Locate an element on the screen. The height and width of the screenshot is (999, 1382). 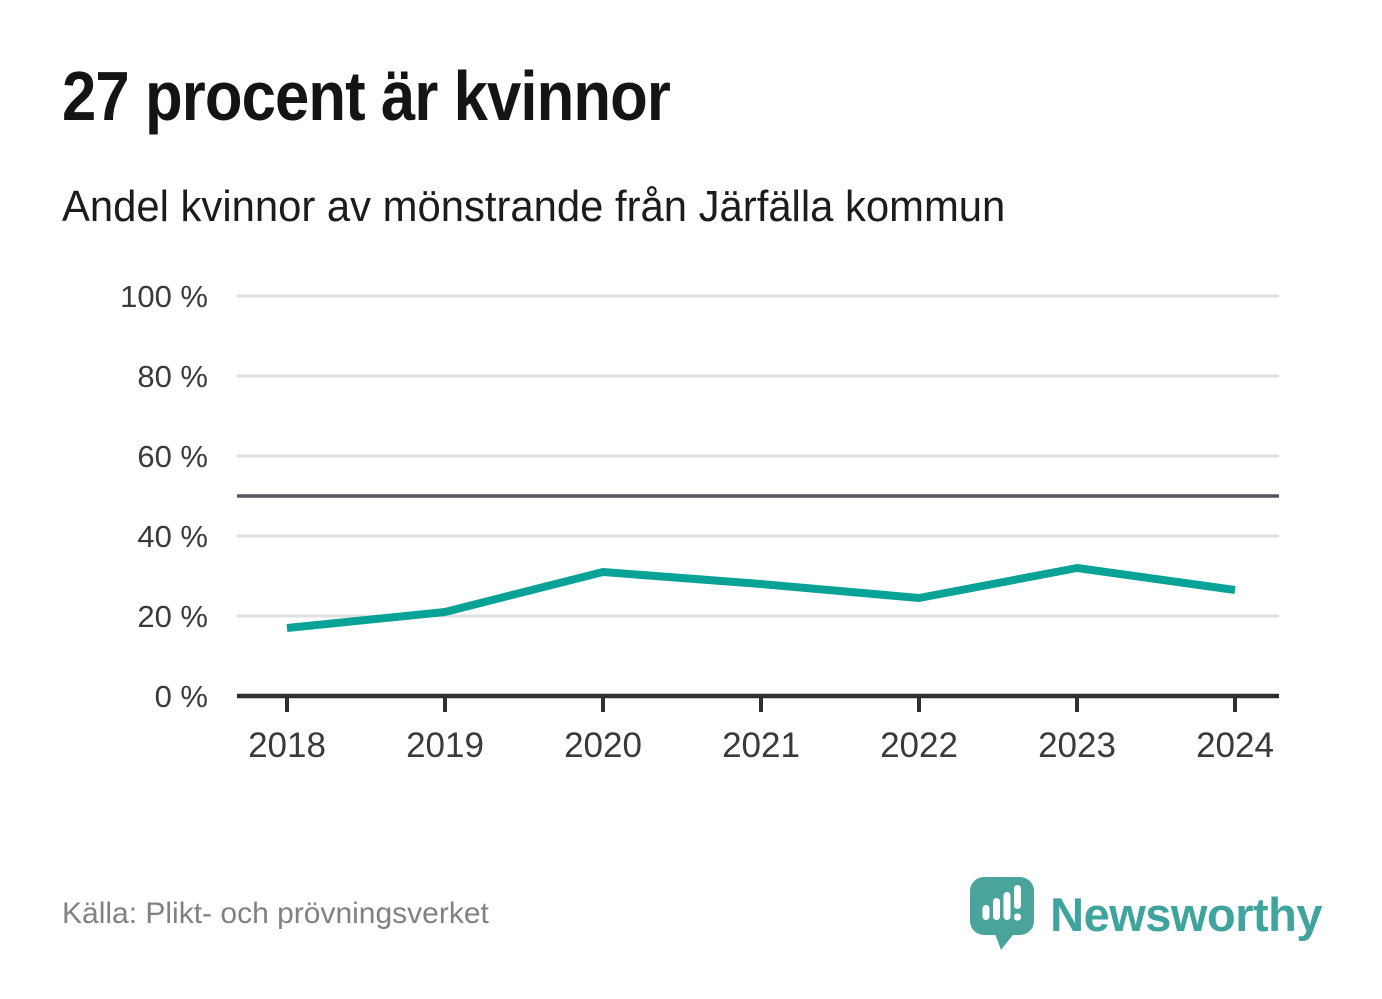
y-axis-label: 100 % is located at coordinates (164, 296).